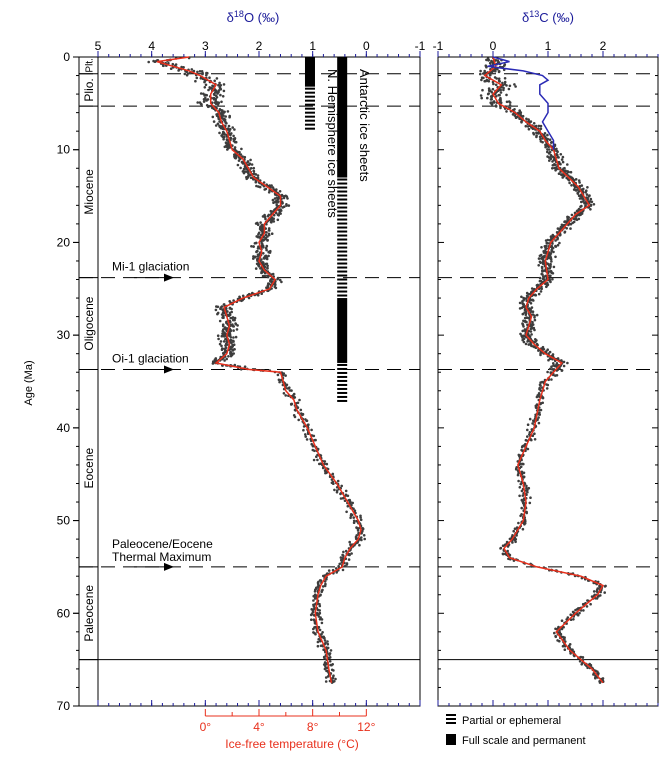  I want to click on c13-tick-label: -1, so click(438, 46).